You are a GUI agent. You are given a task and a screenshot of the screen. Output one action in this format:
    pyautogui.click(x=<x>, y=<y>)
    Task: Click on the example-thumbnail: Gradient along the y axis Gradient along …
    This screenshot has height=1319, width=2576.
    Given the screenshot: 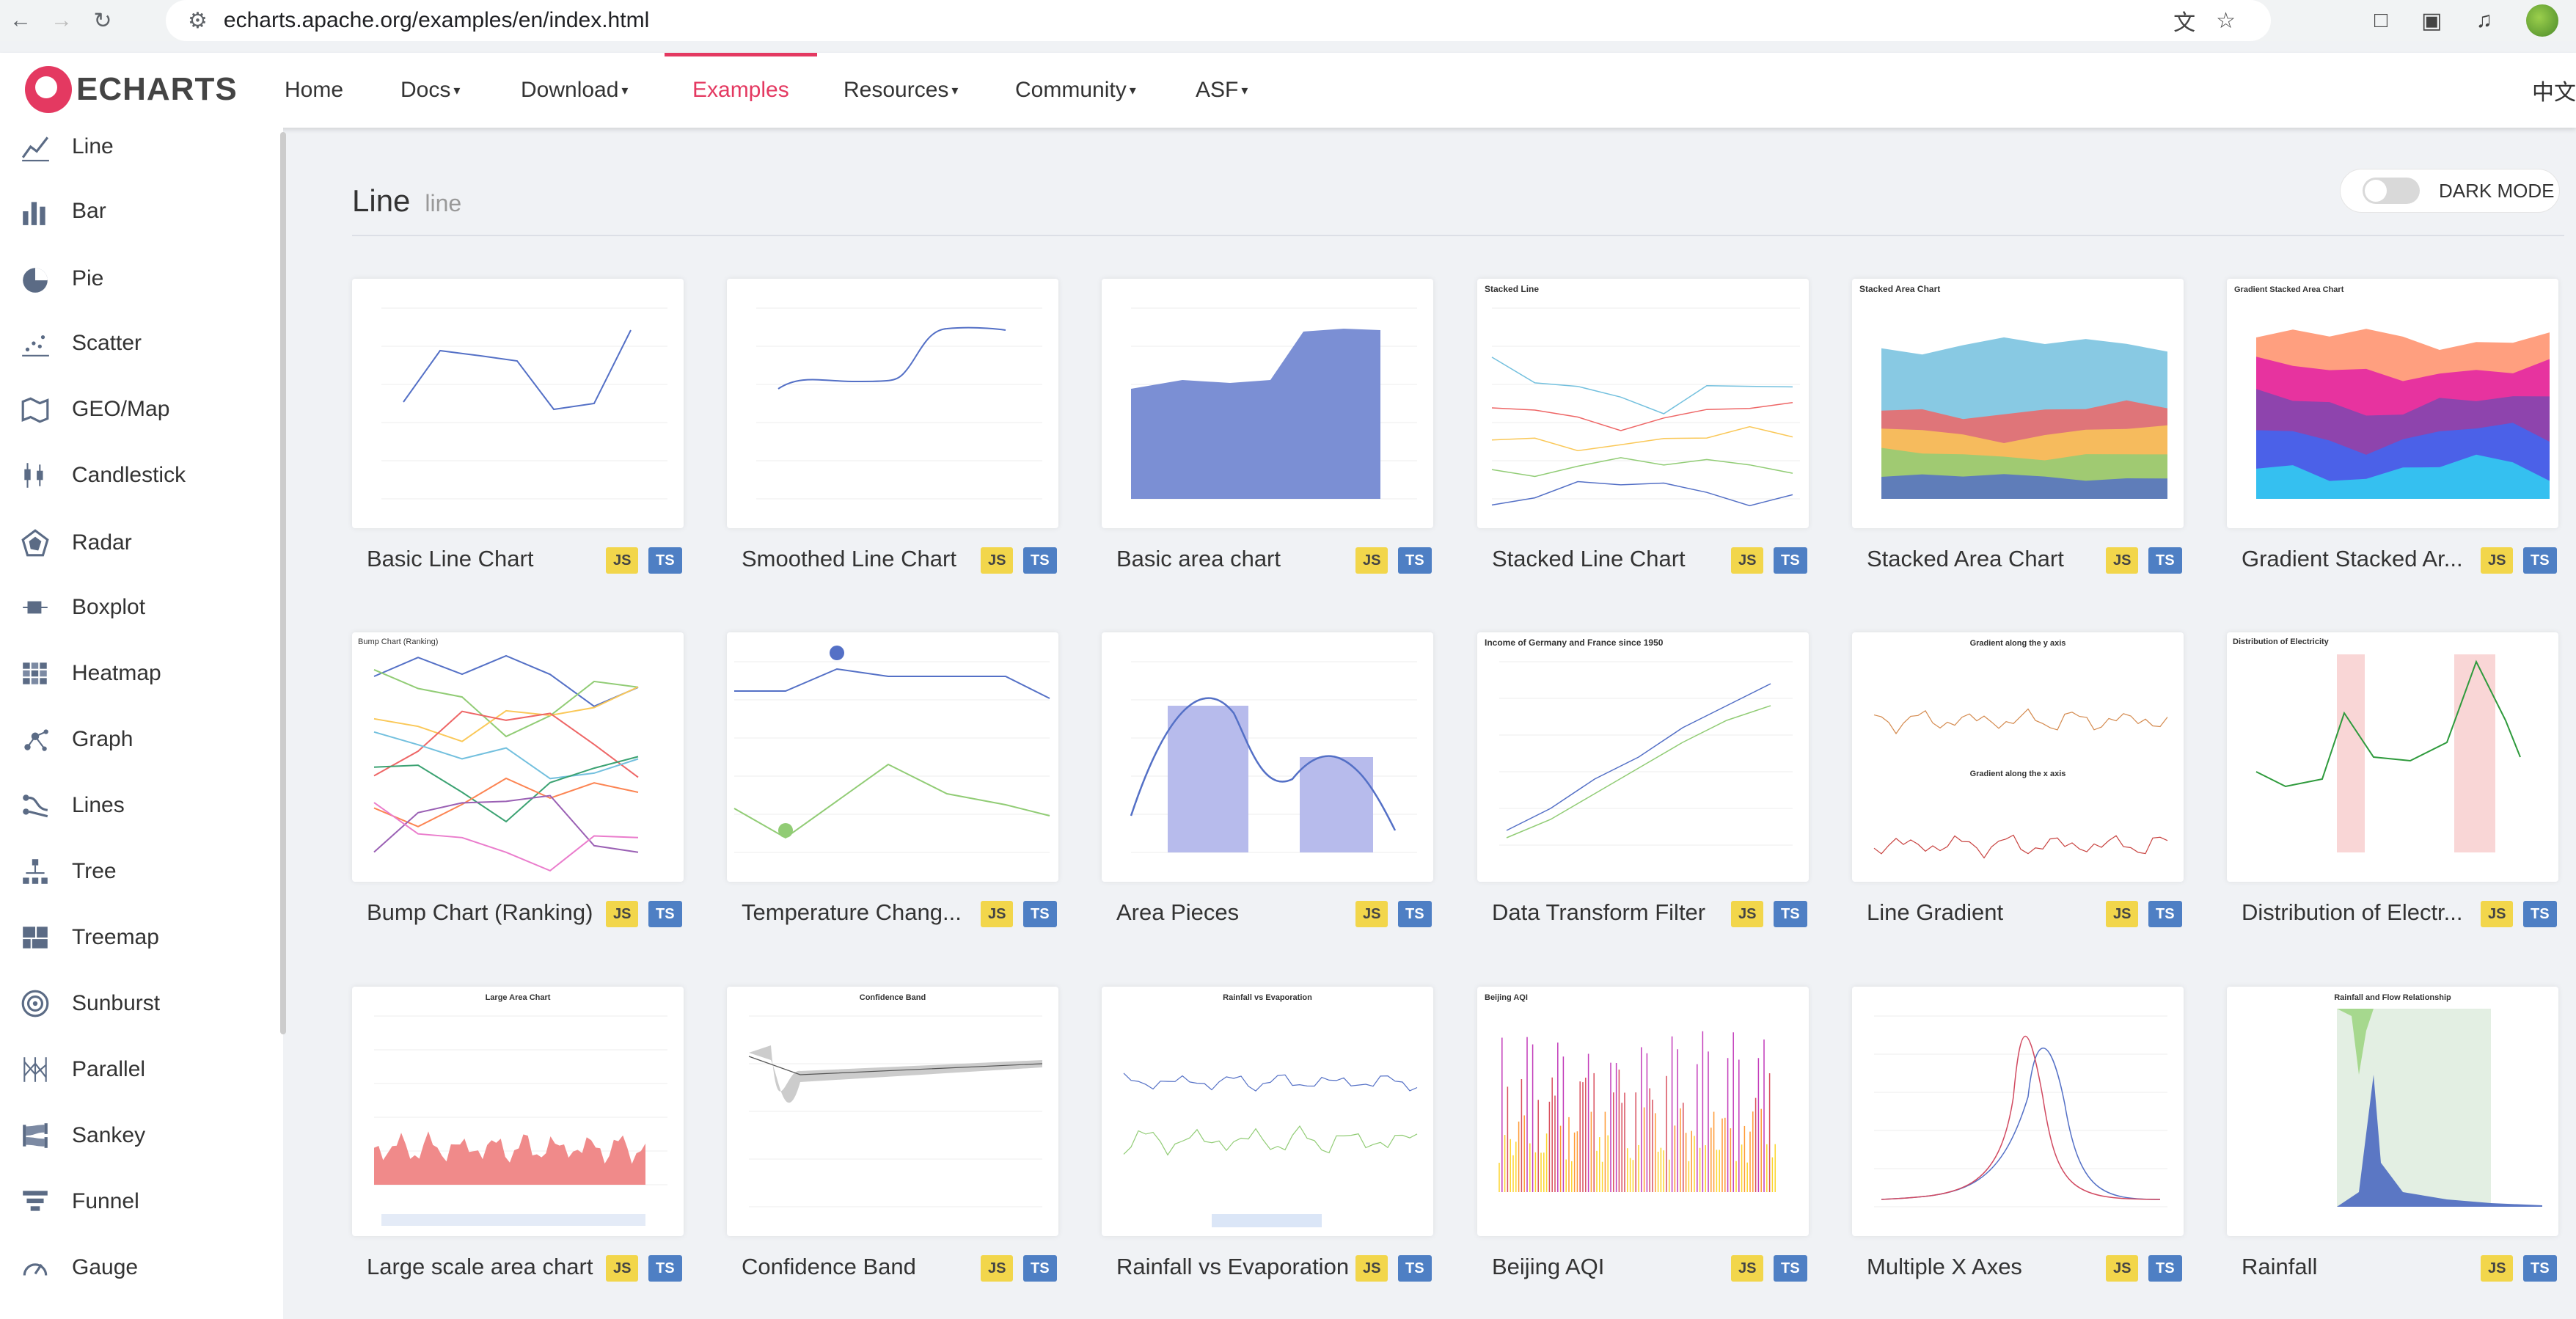 What is the action you would take?
    pyautogui.click(x=2018, y=757)
    